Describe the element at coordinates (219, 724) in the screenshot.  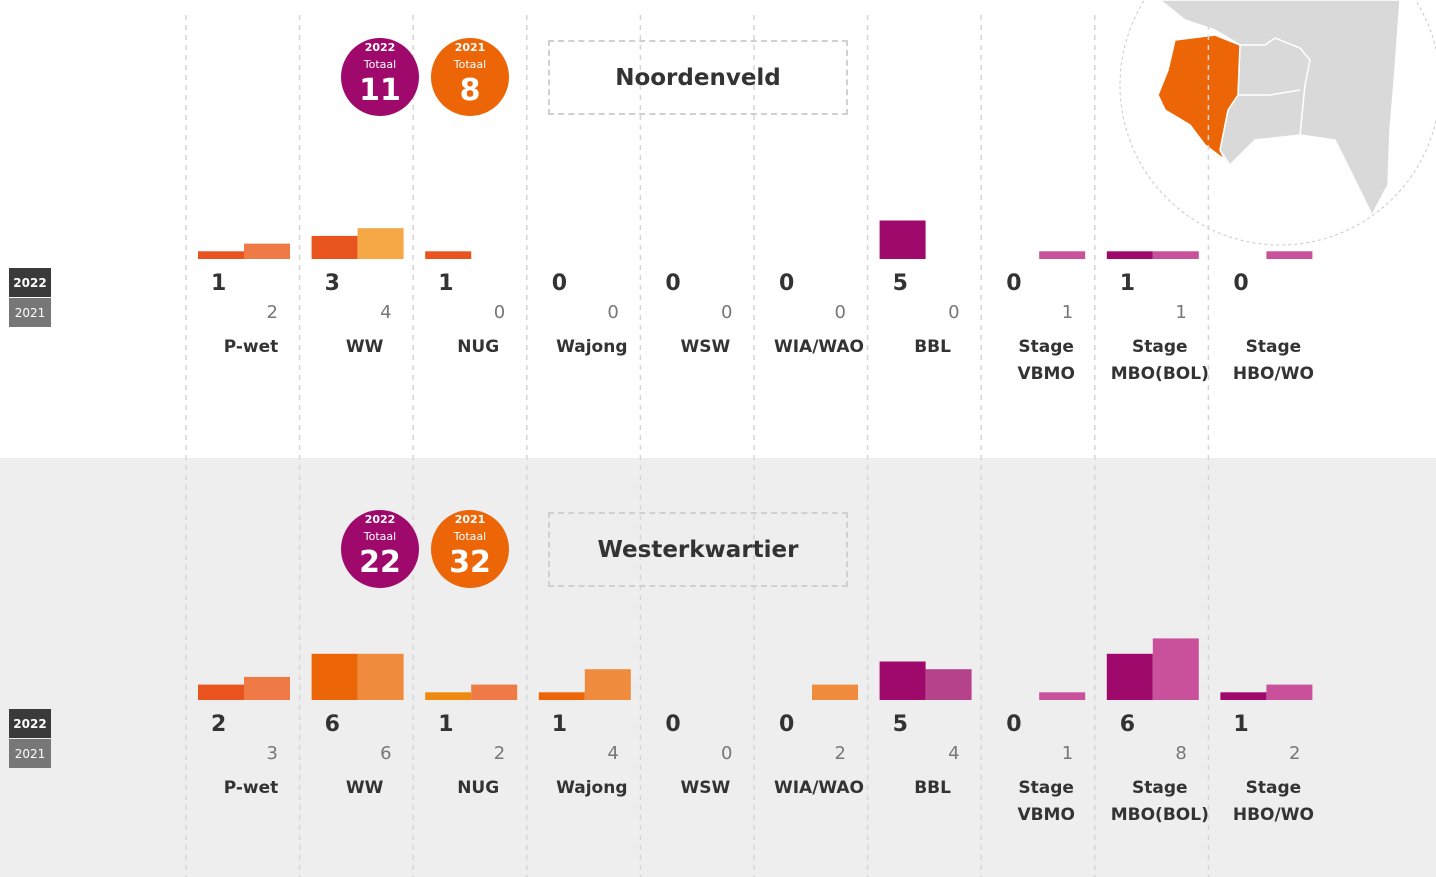
I see `value-label-2022: 2` at that location.